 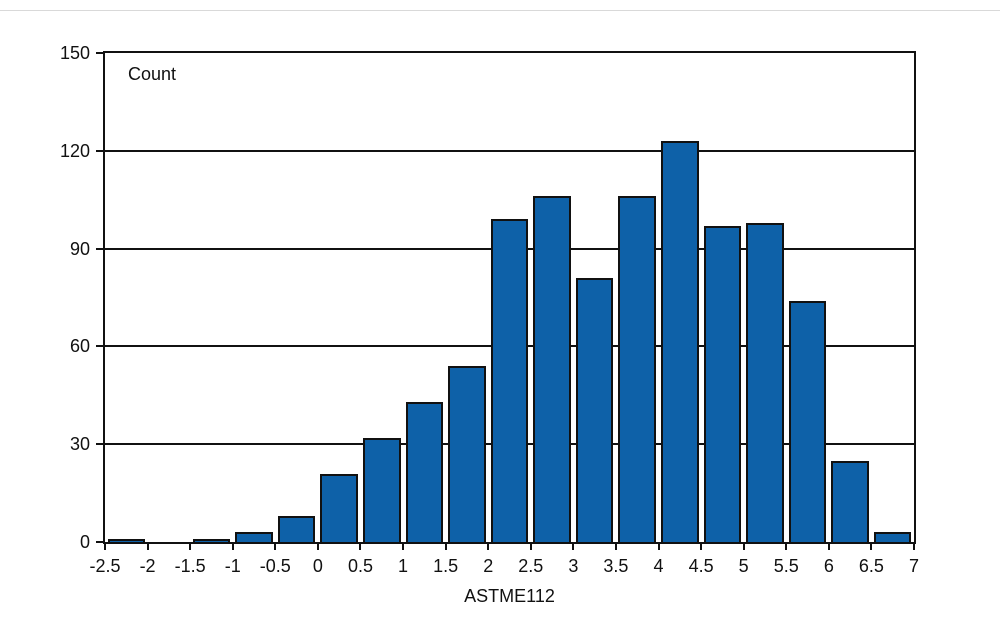 I want to click on x-tick-label-1.5: 1.5, so click(x=446, y=566).